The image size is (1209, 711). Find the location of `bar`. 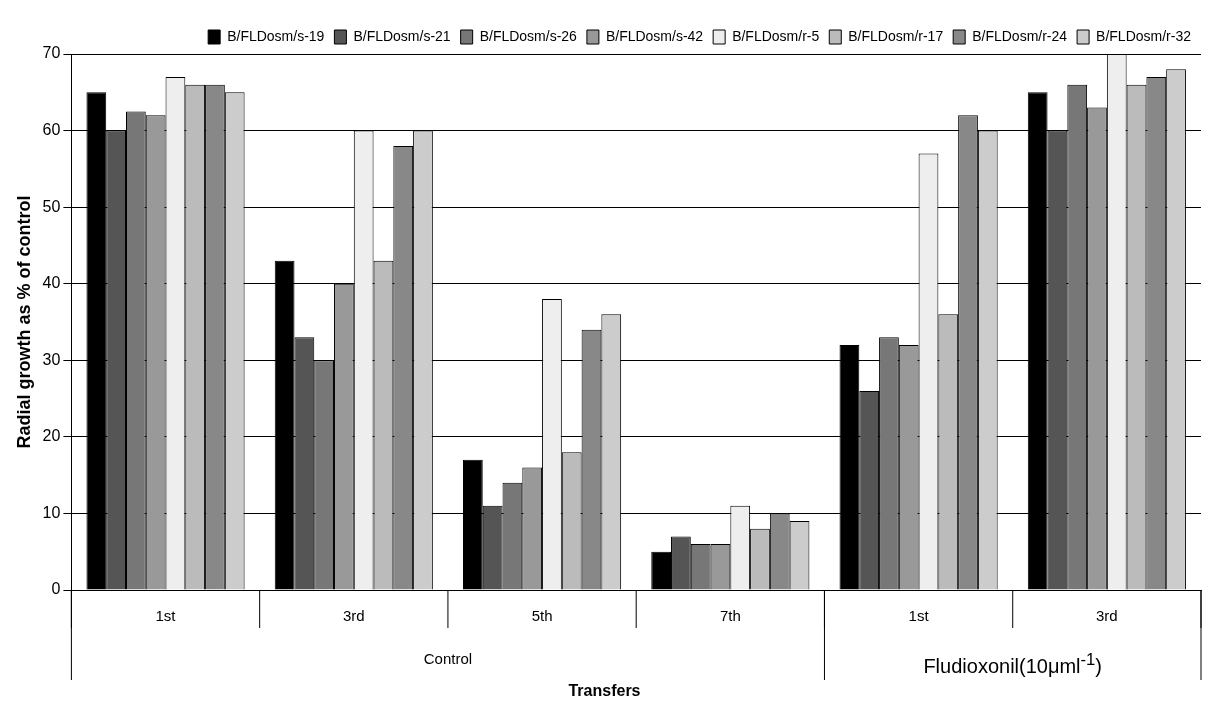

bar is located at coordinates (661, 570).